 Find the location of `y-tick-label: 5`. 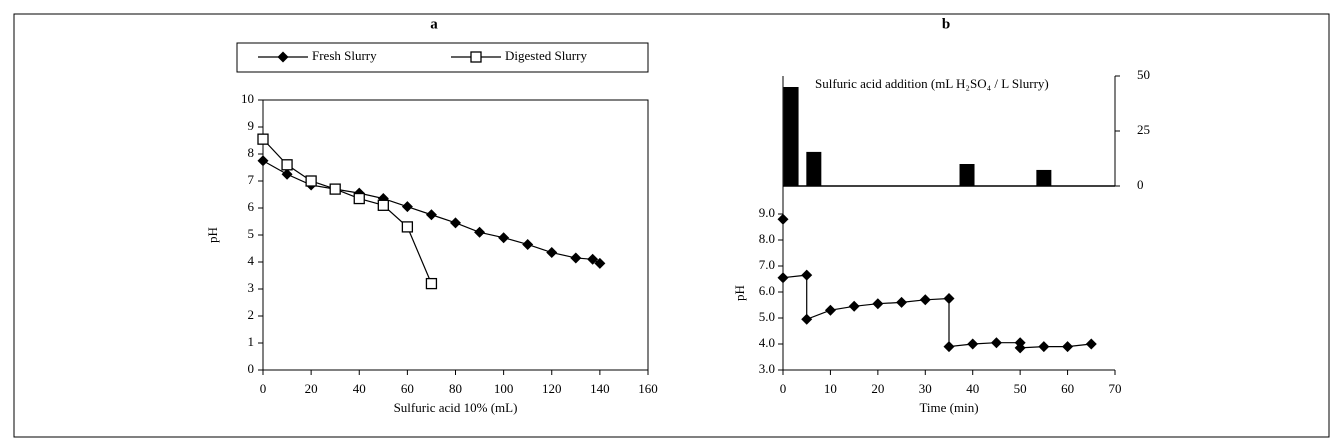

y-tick-label: 5 is located at coordinates (251, 233).